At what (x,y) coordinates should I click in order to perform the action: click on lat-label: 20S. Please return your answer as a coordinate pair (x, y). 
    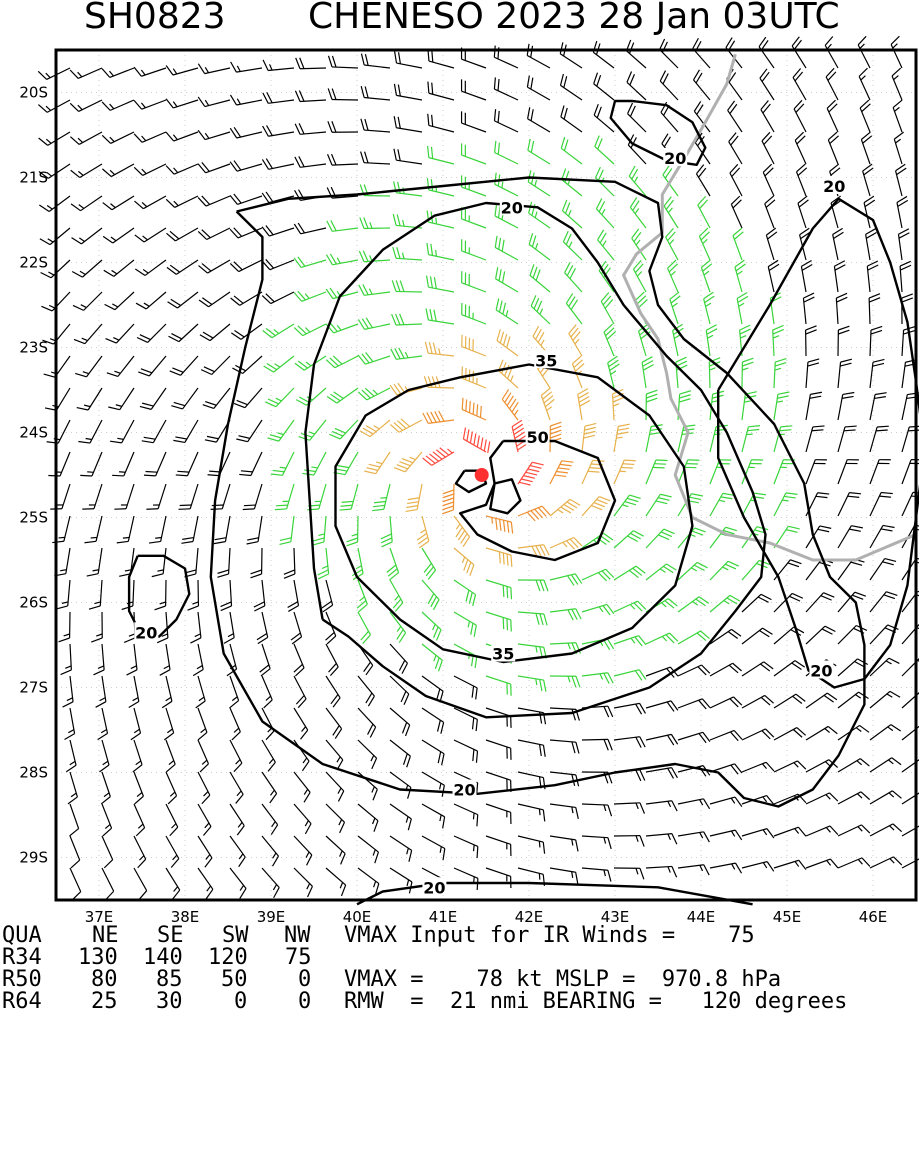
    Looking at the image, I should click on (33, 93).